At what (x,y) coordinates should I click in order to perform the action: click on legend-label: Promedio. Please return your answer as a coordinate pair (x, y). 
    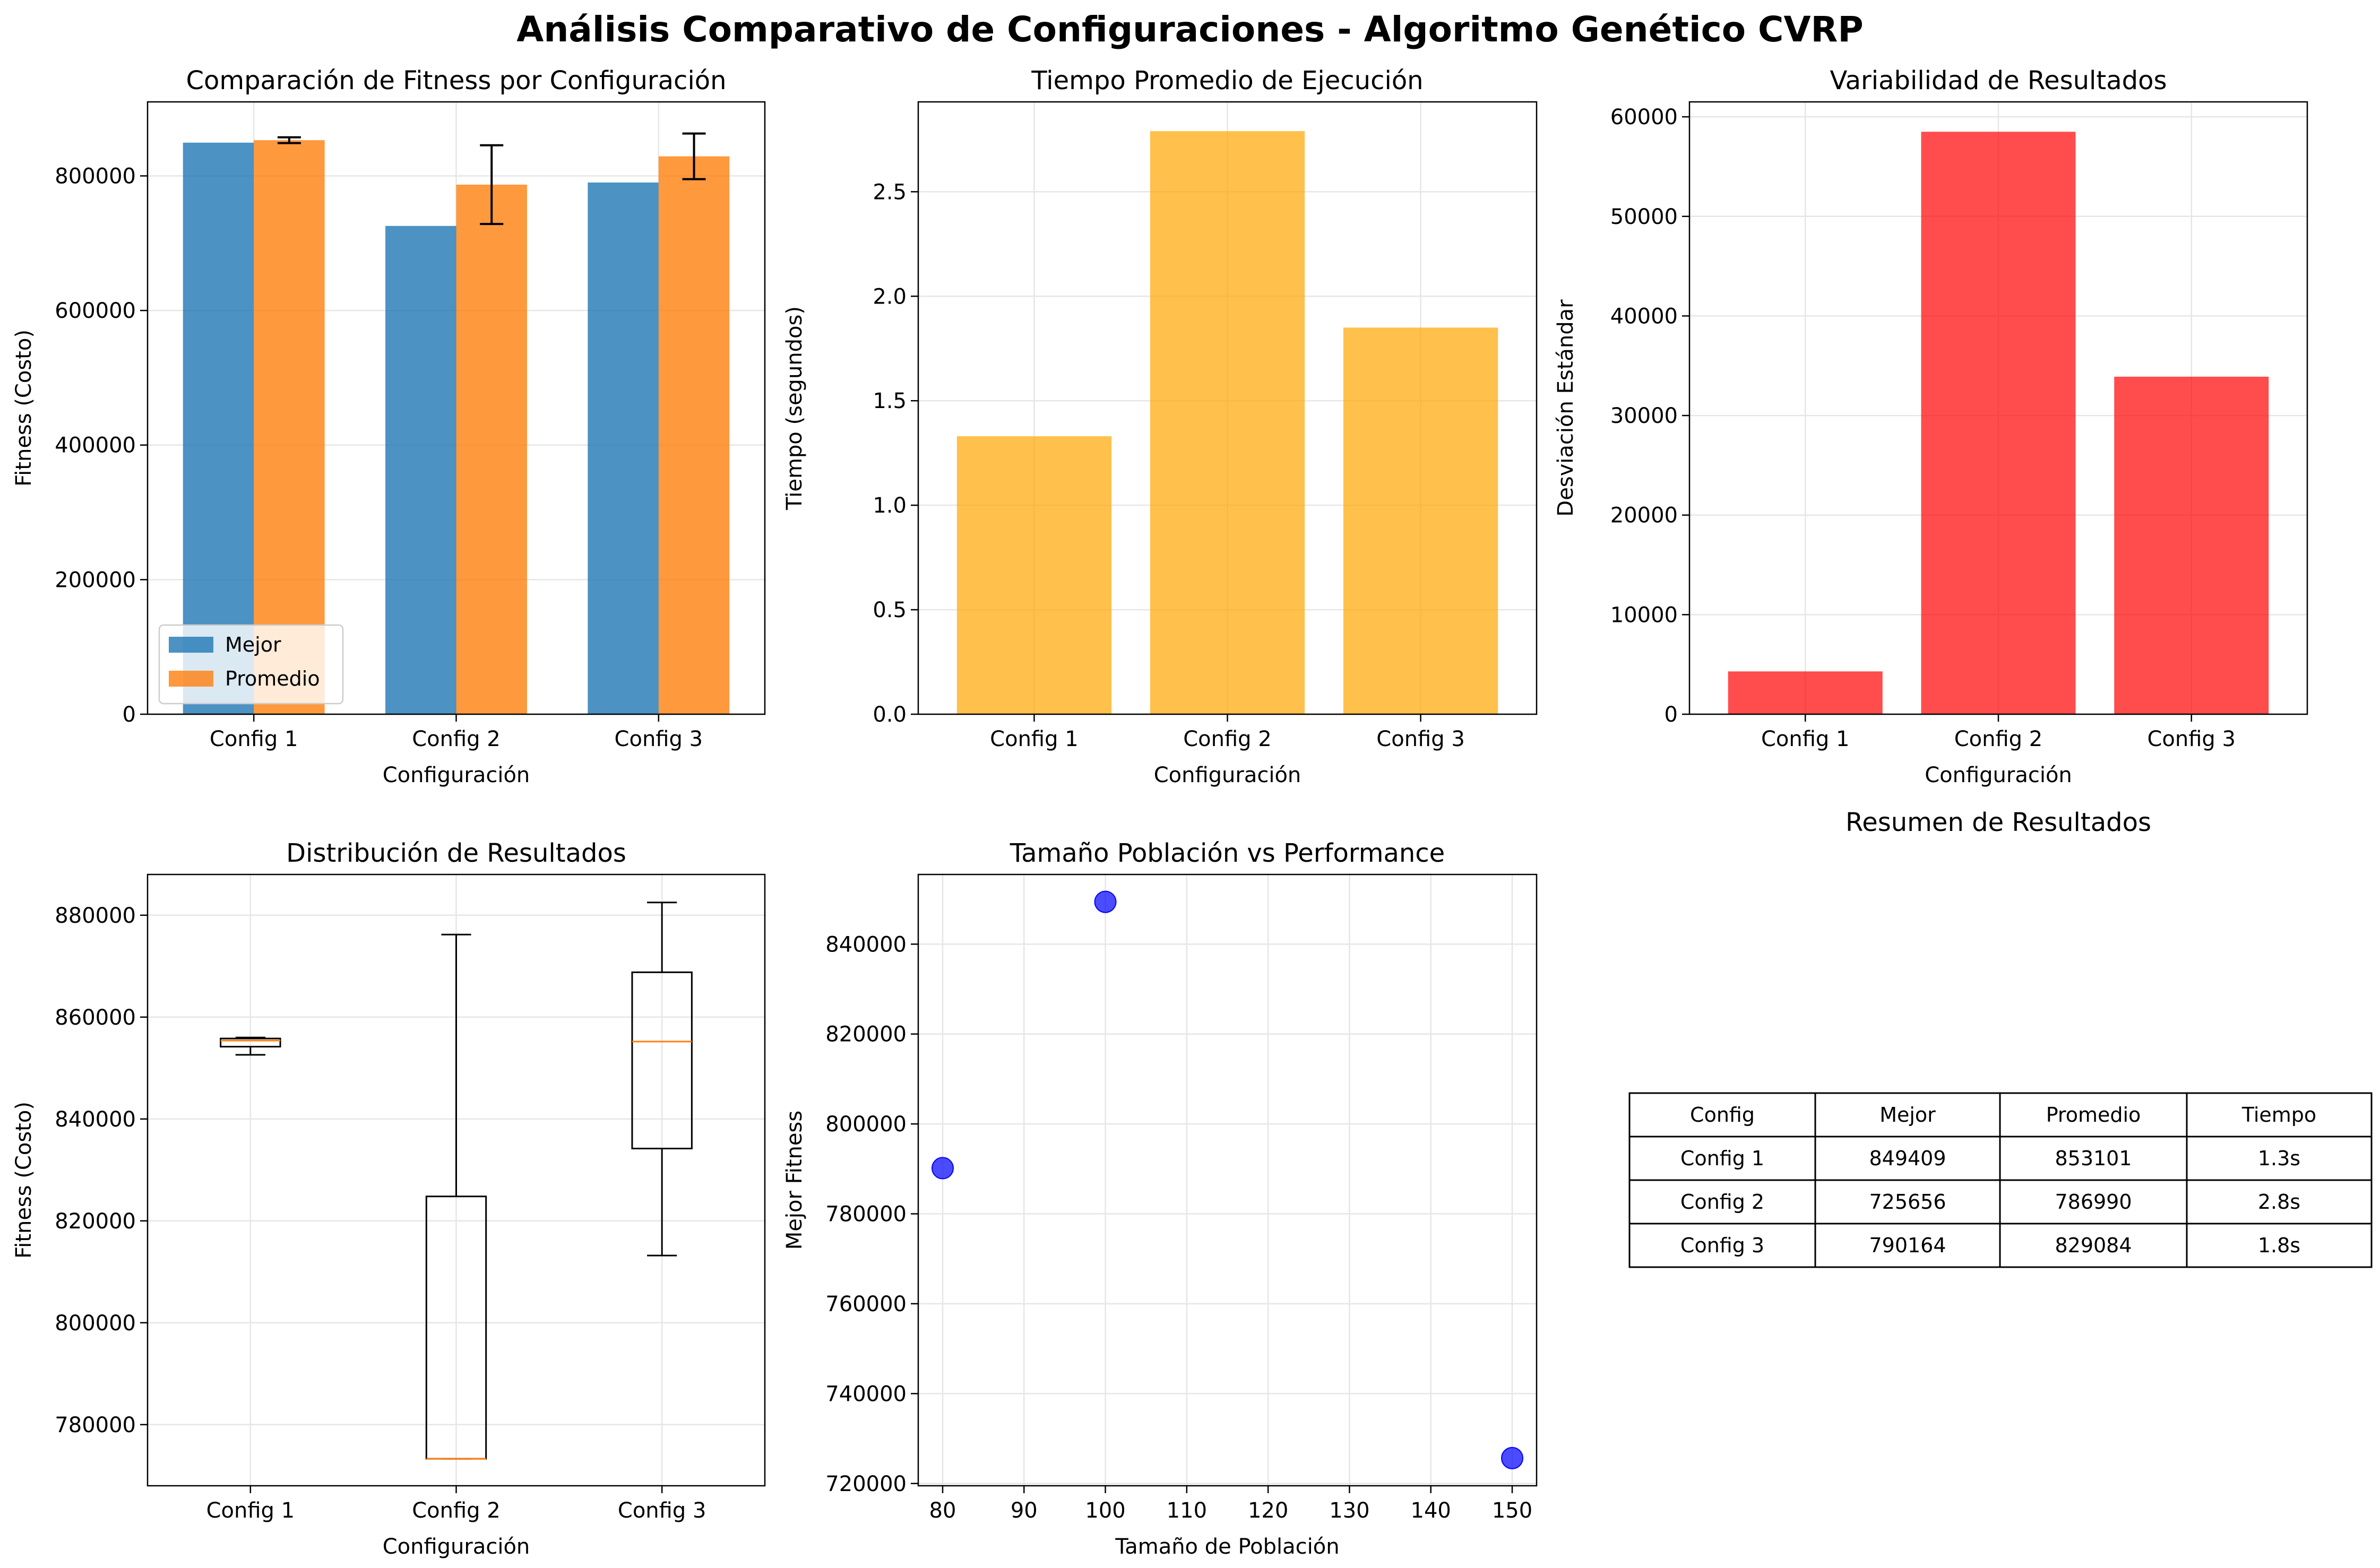
    Looking at the image, I should click on (273, 678).